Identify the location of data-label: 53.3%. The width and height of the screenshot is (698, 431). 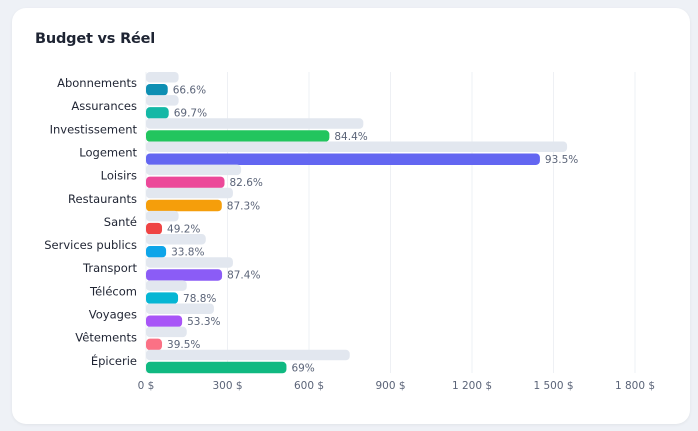
(203, 322).